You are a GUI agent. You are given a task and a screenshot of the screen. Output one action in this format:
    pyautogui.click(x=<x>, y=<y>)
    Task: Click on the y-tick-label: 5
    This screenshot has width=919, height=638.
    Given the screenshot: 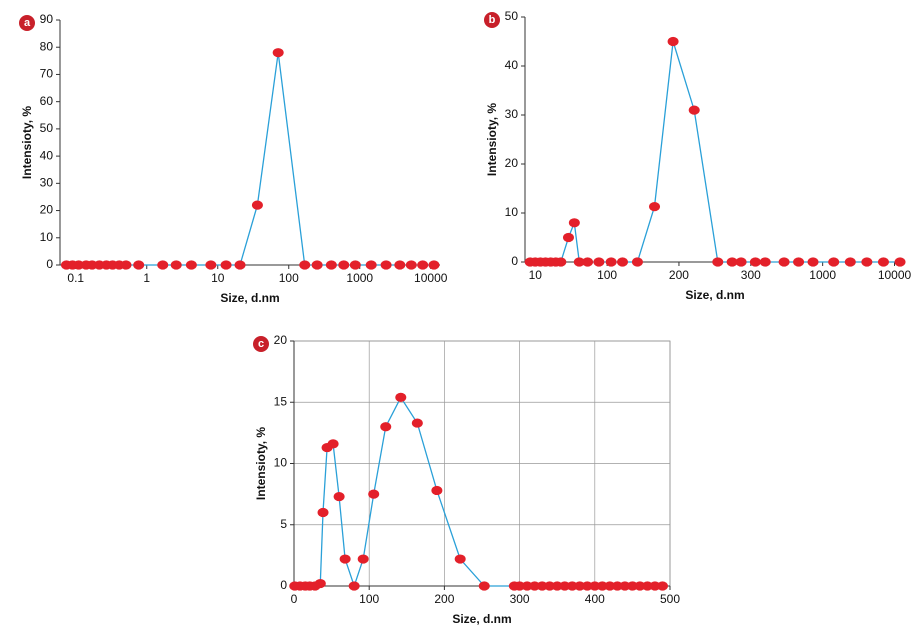 What is the action you would take?
    pyautogui.click(x=283, y=524)
    